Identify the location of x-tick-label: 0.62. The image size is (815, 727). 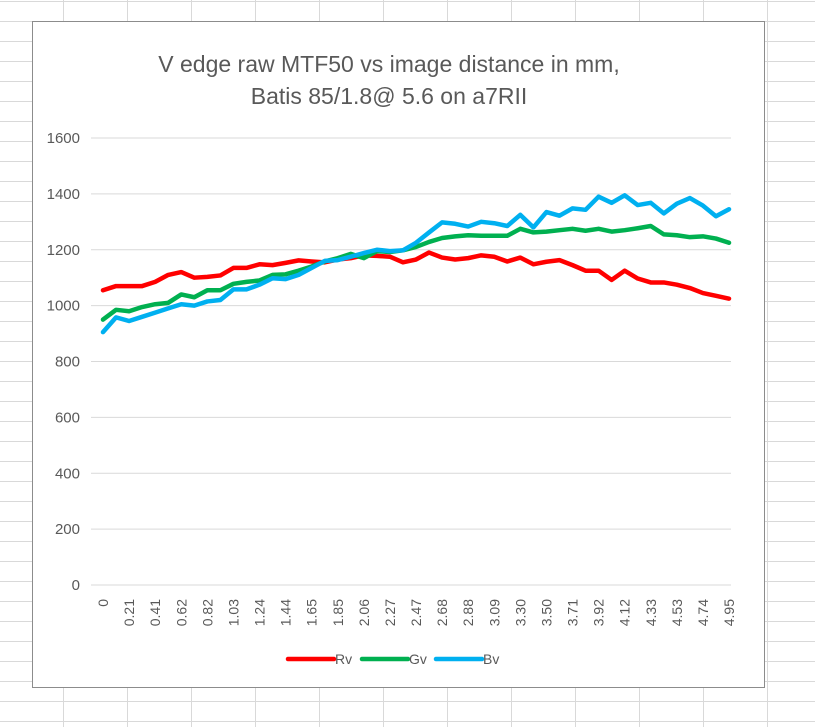
(181, 612).